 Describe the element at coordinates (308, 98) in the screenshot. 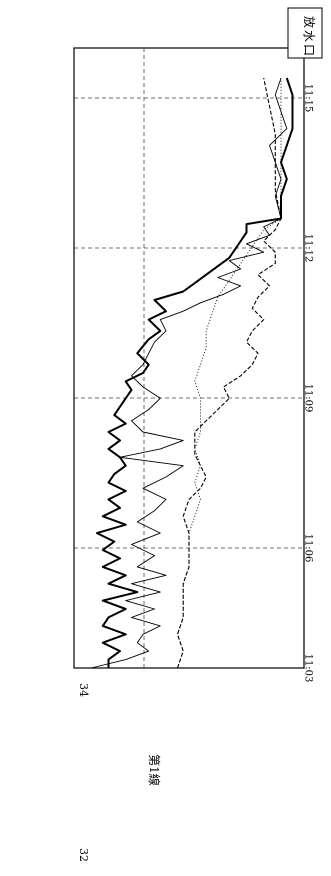

I see `x-tick-label: 11:15` at that location.